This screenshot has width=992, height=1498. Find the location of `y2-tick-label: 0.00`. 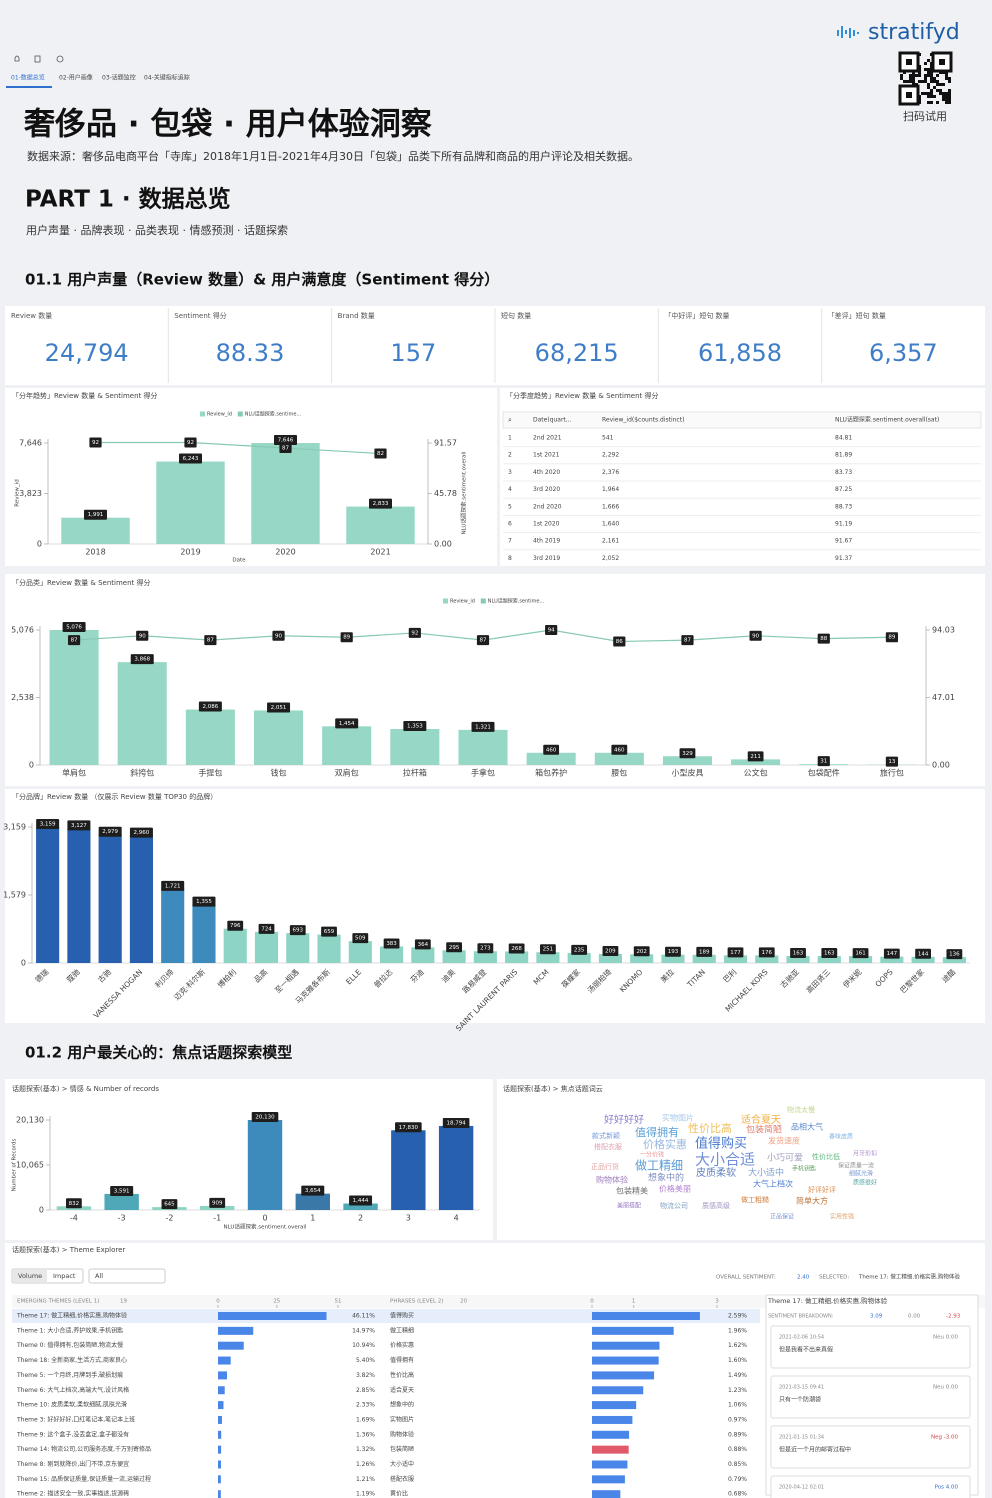

y2-tick-label: 0.00 is located at coordinates (941, 765).